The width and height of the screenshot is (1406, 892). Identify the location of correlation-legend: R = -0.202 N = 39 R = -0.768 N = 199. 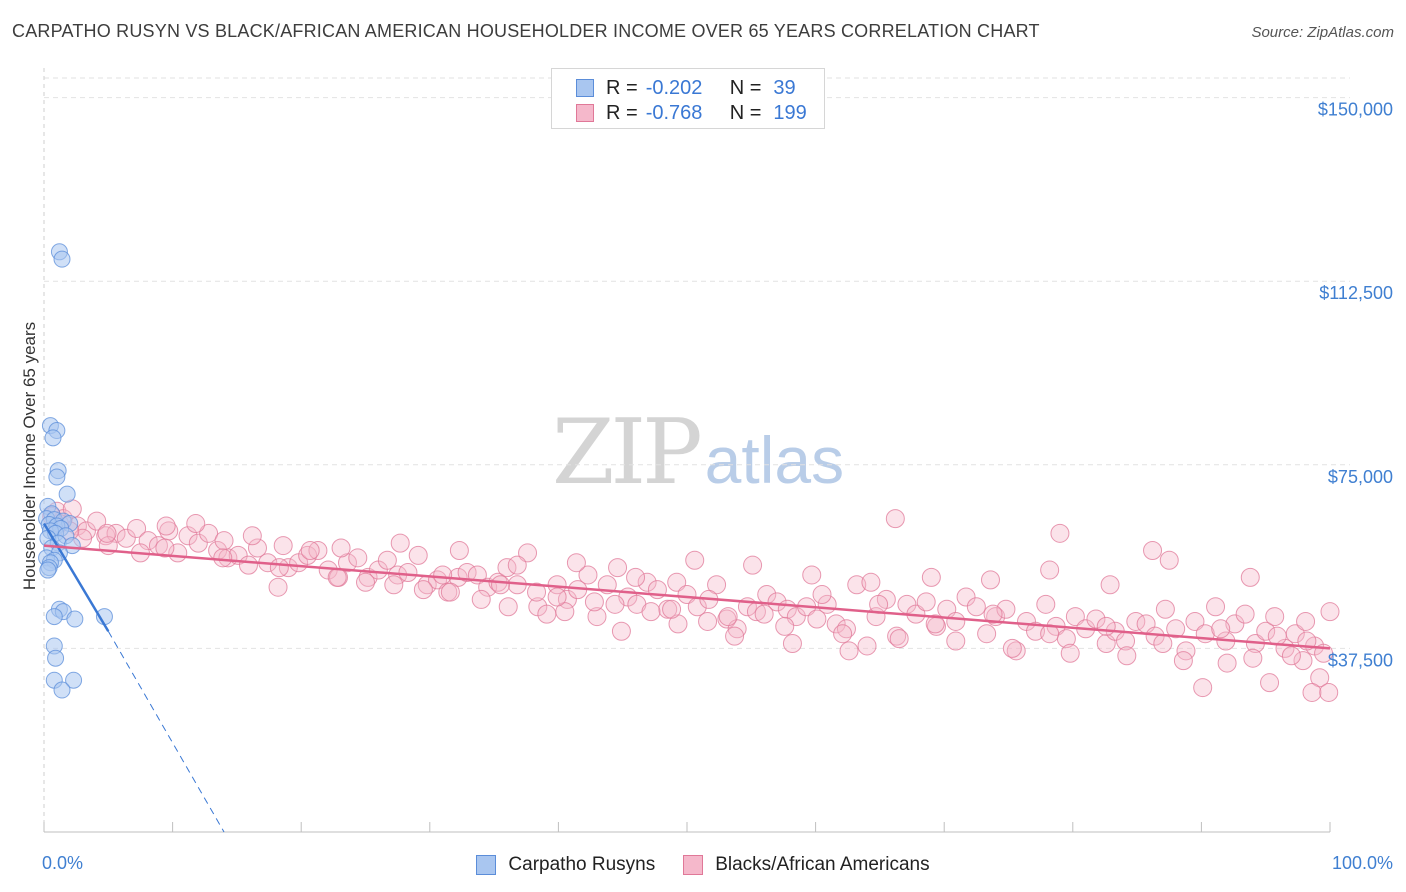
(688, 98).